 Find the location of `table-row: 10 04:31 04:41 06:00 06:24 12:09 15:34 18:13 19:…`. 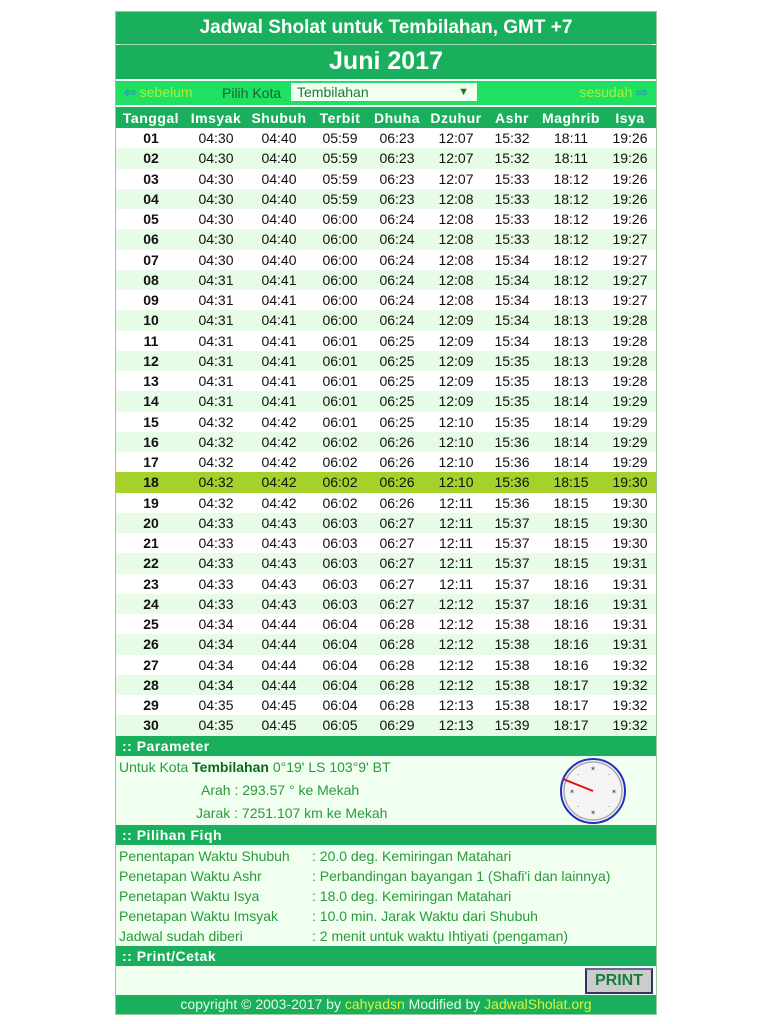

table-row: 10 04:31 04:41 06:00 06:24 12:09 15:34 18:13 19:… is located at coordinates (386, 320).